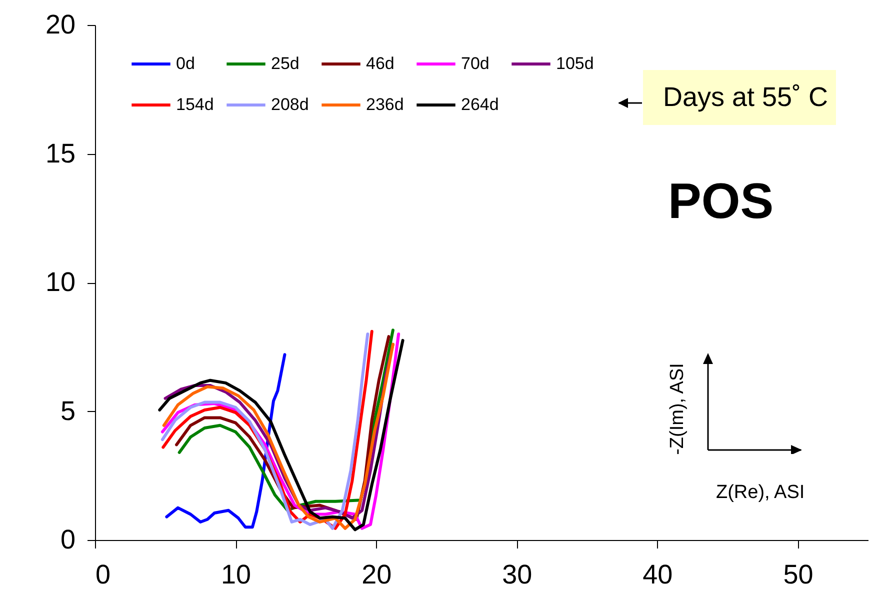  What do you see at coordinates (380, 63) in the screenshot?
I see `legend-label: 46d` at bounding box center [380, 63].